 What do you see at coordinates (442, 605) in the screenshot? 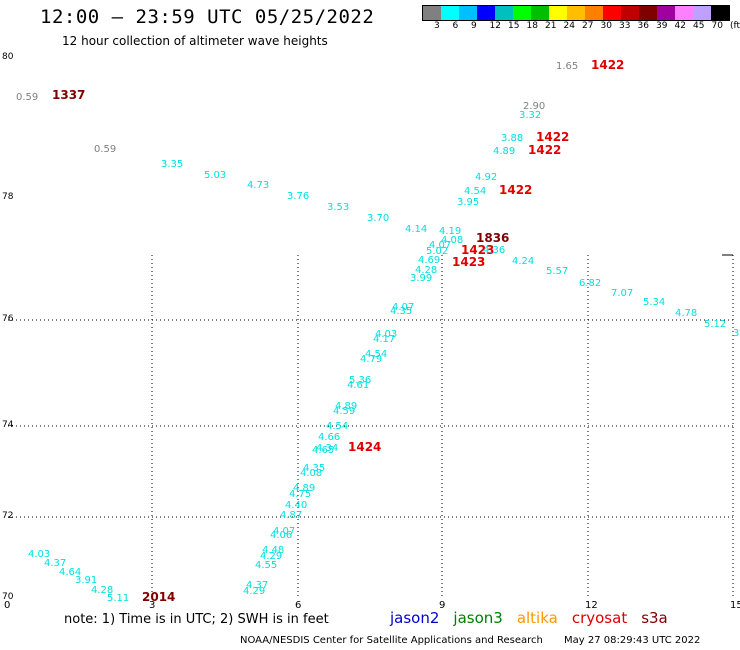
I see `time-axis-label: 9` at bounding box center [442, 605].